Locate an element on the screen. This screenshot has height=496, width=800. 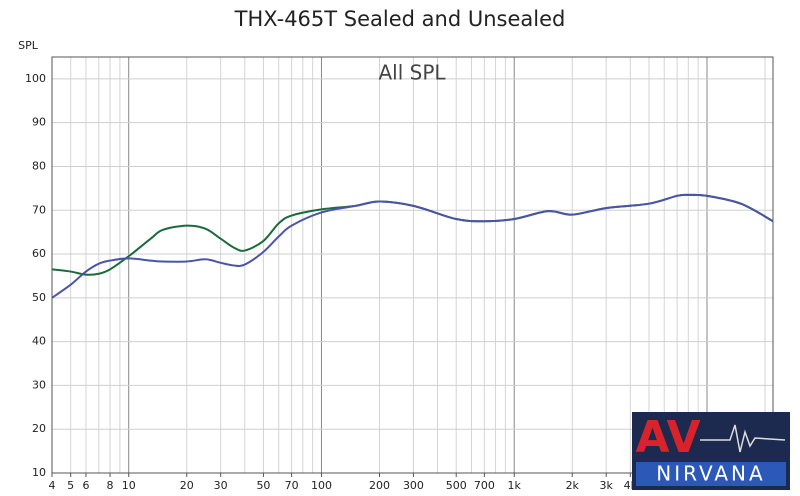
y-tick-label: 80 is located at coordinates (39, 165).